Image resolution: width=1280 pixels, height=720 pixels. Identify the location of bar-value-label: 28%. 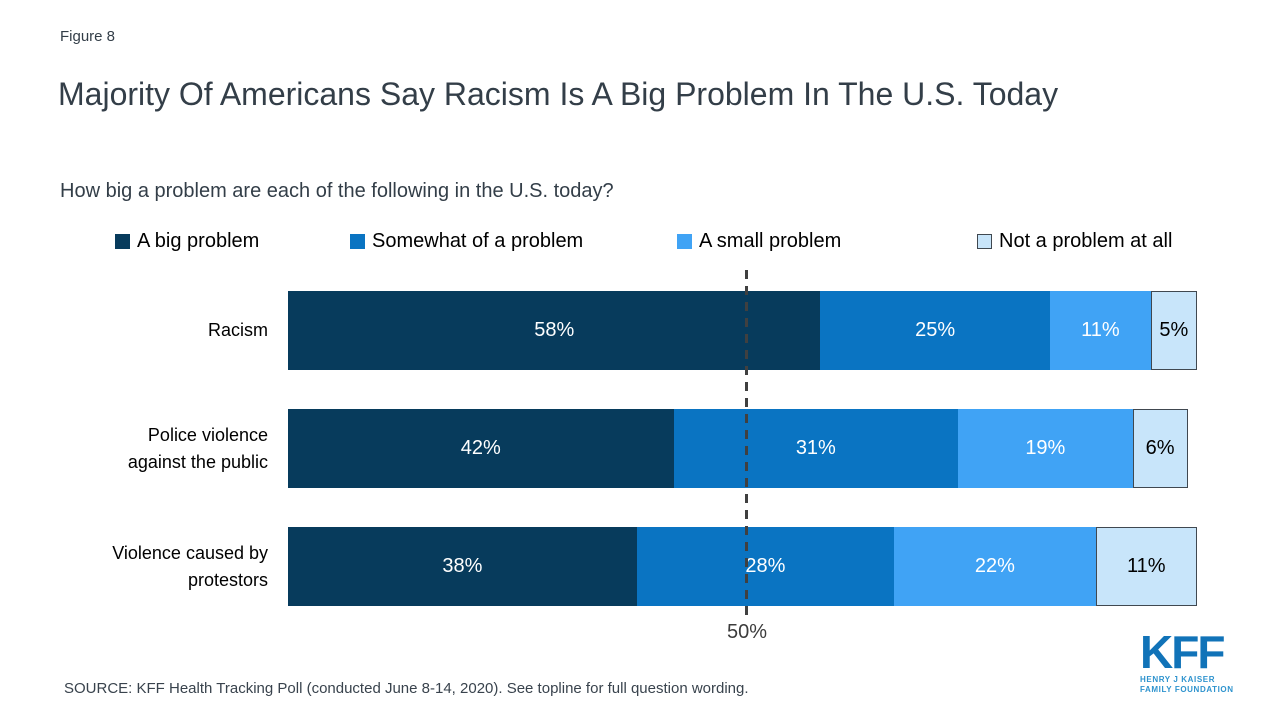
(765, 566).